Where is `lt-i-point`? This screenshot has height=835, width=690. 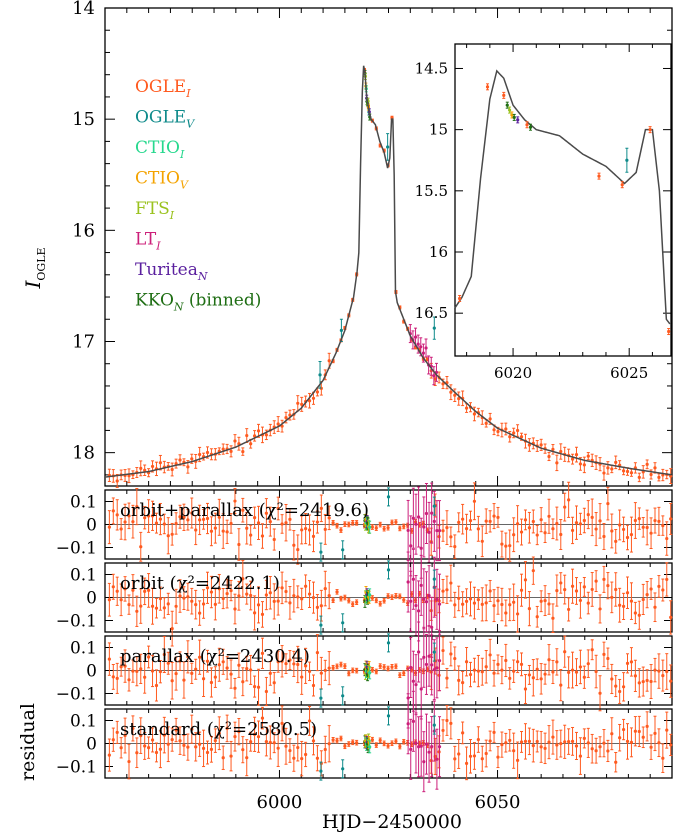 lt-i-point is located at coordinates (415, 337).